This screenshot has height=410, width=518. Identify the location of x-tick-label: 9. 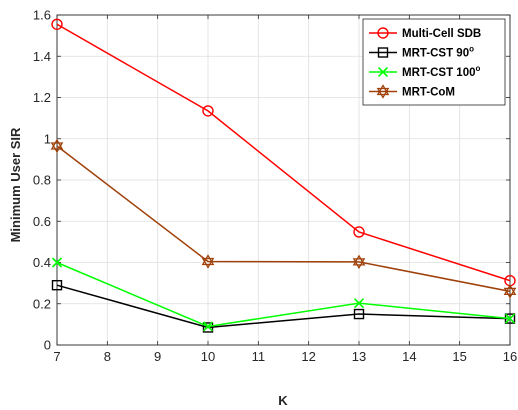
(157, 356).